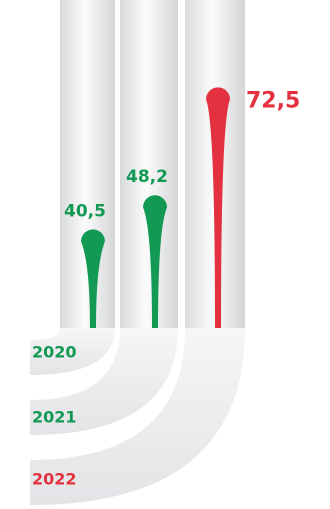 The width and height of the screenshot is (330, 509). I want to click on value-label: 40,5, so click(85, 211).